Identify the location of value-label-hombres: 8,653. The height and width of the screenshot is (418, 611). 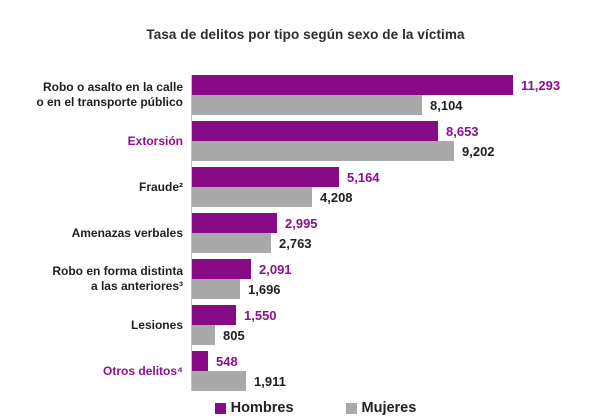
(462, 131).